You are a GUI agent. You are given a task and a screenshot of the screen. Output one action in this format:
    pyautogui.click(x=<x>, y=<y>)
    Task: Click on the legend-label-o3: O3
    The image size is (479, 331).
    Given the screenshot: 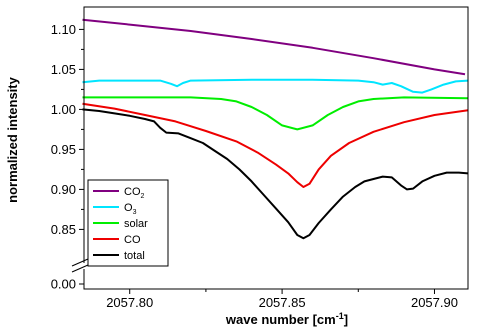 What is the action you would take?
    pyautogui.click(x=130, y=209)
    